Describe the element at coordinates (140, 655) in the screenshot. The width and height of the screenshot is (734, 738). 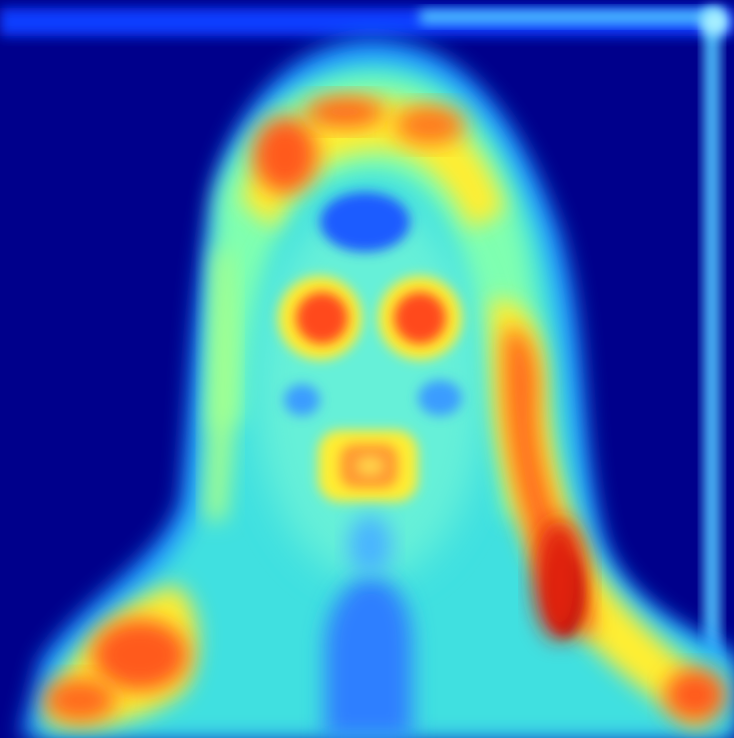
I see `left-shoulder-hotspot` at that location.